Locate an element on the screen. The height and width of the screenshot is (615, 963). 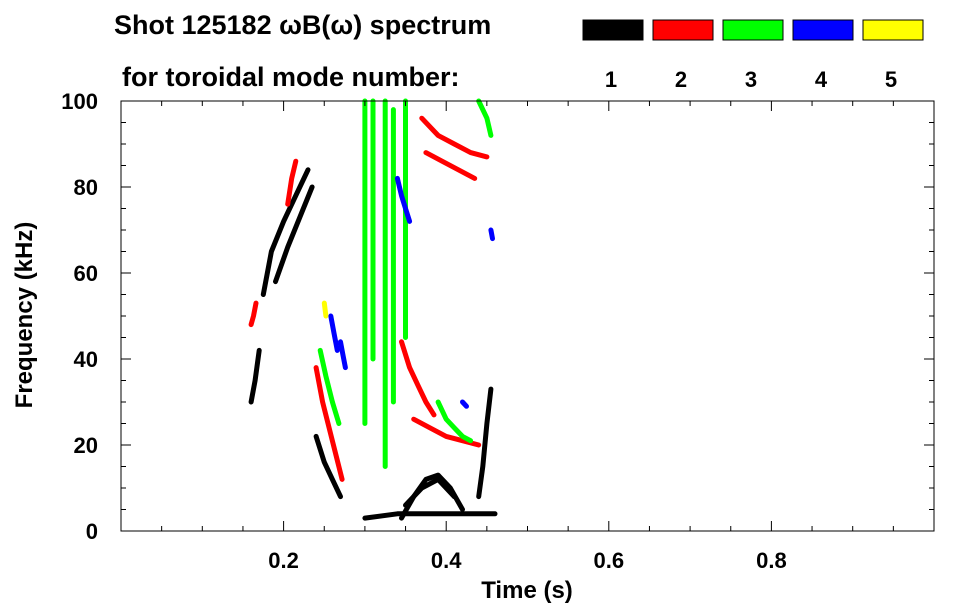
y-tick-label: 80 is located at coordinates (86, 187).